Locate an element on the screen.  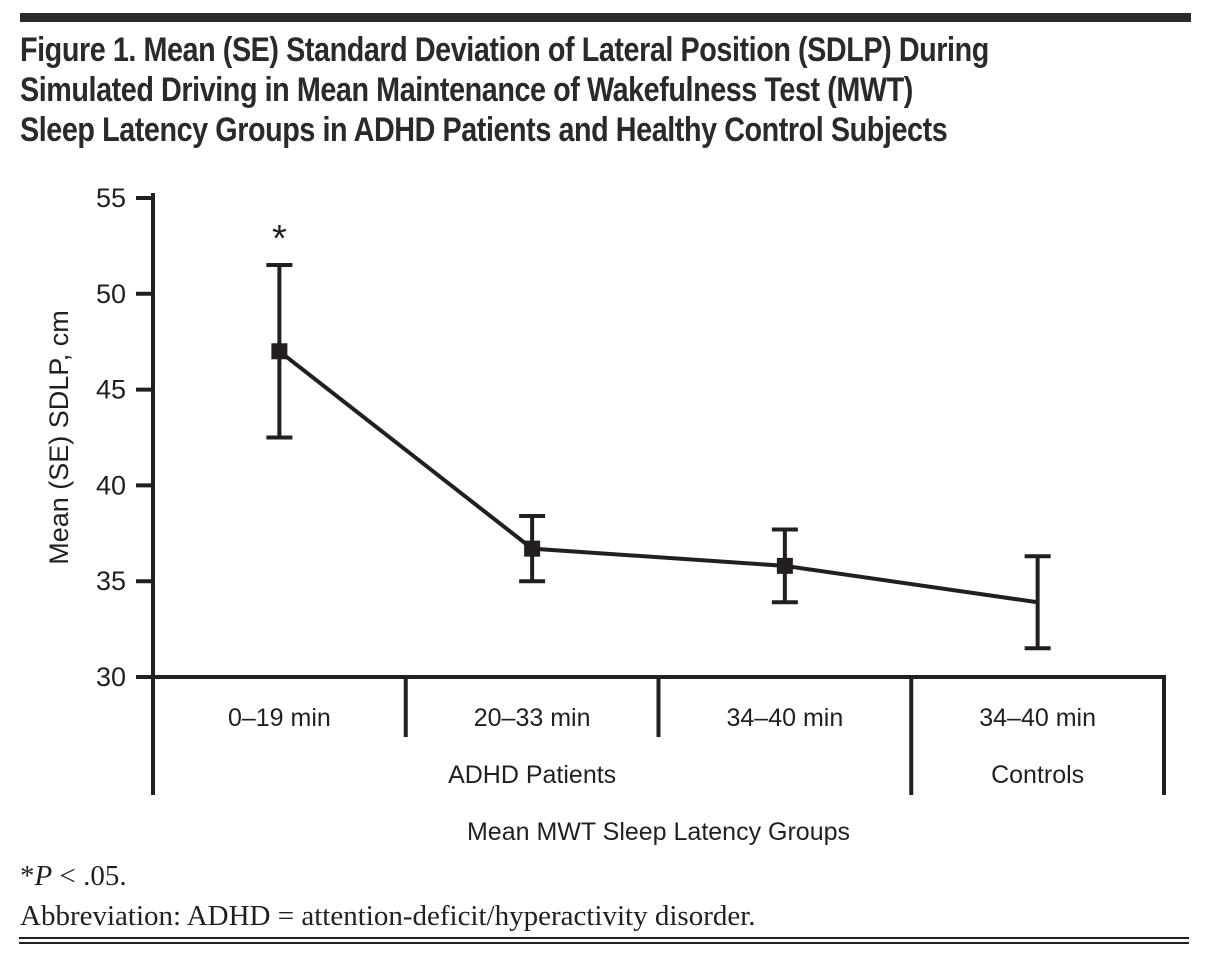
y-tick-label: 40 is located at coordinates (111, 485).